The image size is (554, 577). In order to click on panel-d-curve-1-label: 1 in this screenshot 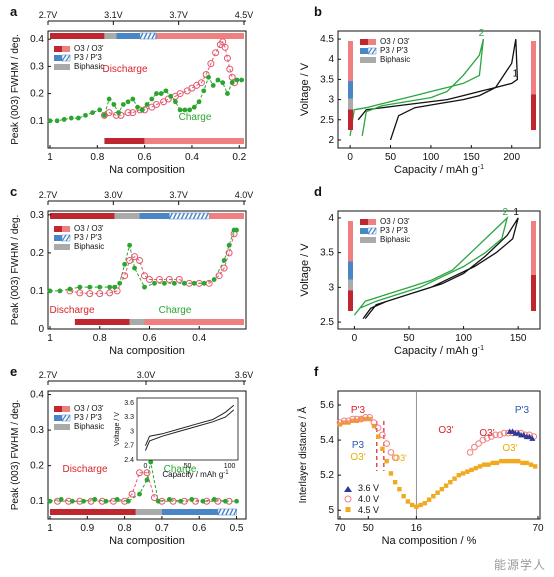, I will do `click(516, 212)`.